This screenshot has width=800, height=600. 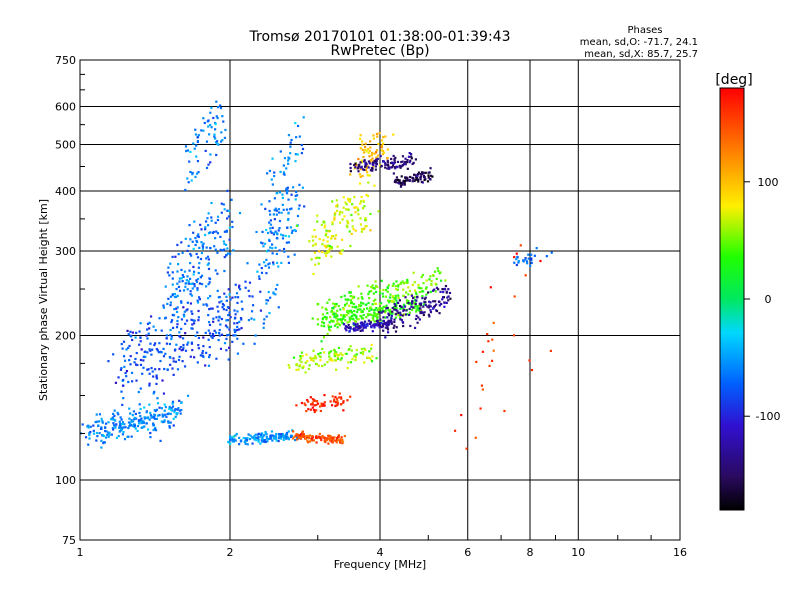 I want to click on stats-line-x: mean, sd,X: 85.7, 25.7, so click(x=641, y=54).